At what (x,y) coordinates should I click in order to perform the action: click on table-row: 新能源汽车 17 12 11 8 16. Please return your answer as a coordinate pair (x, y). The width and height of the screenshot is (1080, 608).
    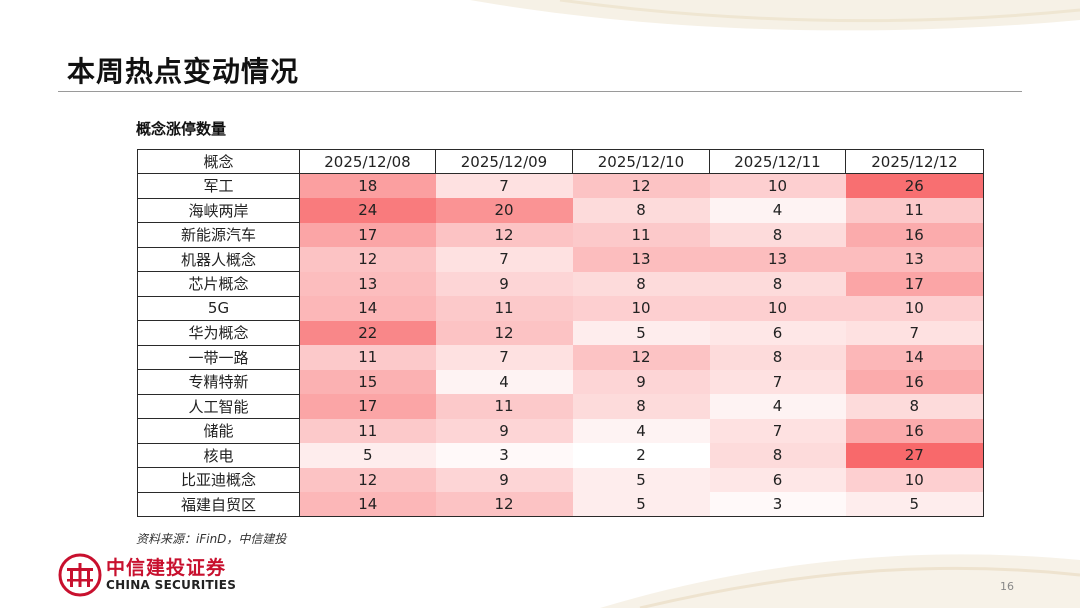
    Looking at the image, I should click on (560, 235).